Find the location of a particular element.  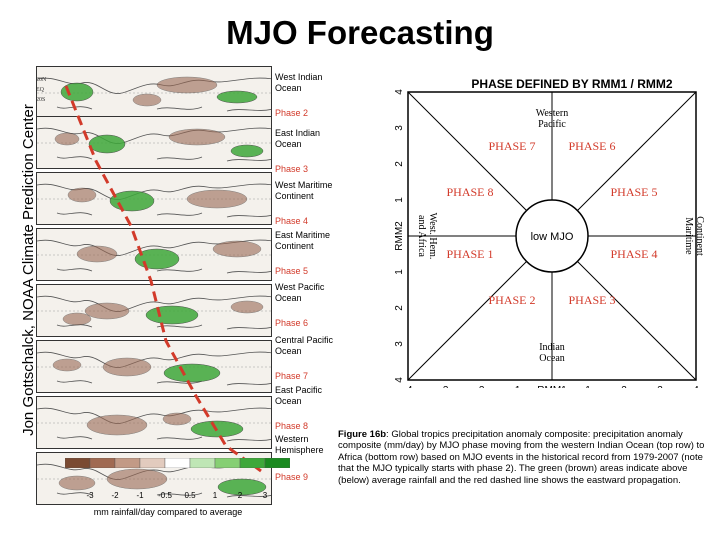

colorbar-tick: -3 is located at coordinates (90, 495).